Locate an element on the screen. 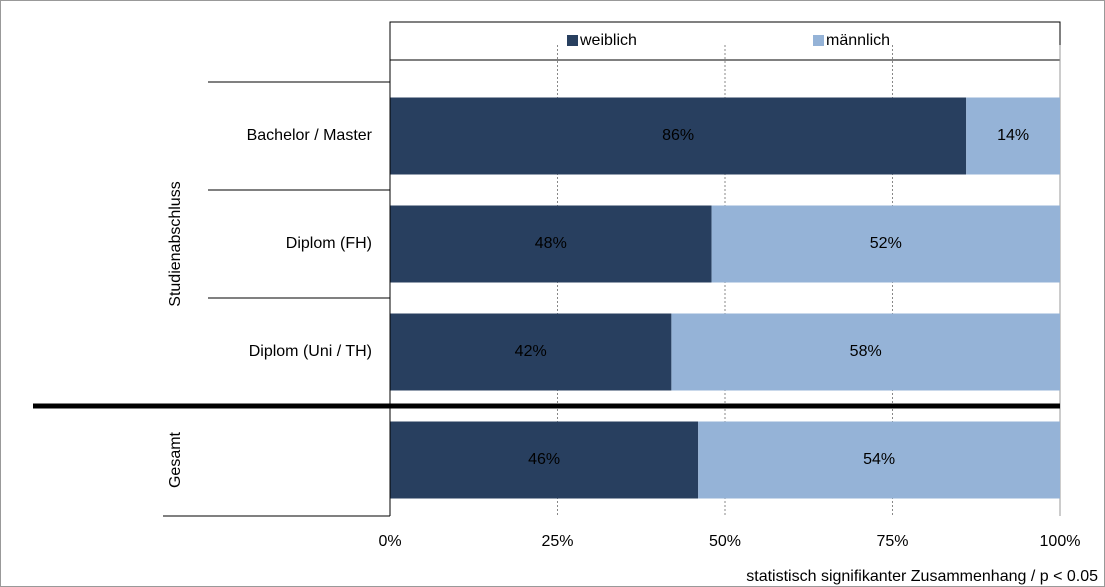 The image size is (1105, 587). value-label: 46% is located at coordinates (544, 459).